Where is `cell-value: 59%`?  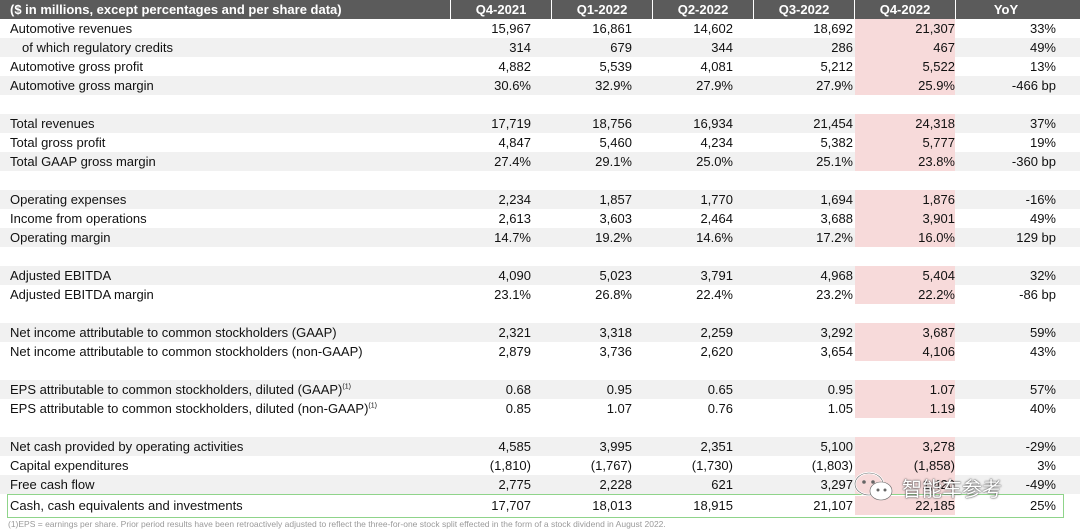
cell-value: 59% is located at coordinates (1042, 332).